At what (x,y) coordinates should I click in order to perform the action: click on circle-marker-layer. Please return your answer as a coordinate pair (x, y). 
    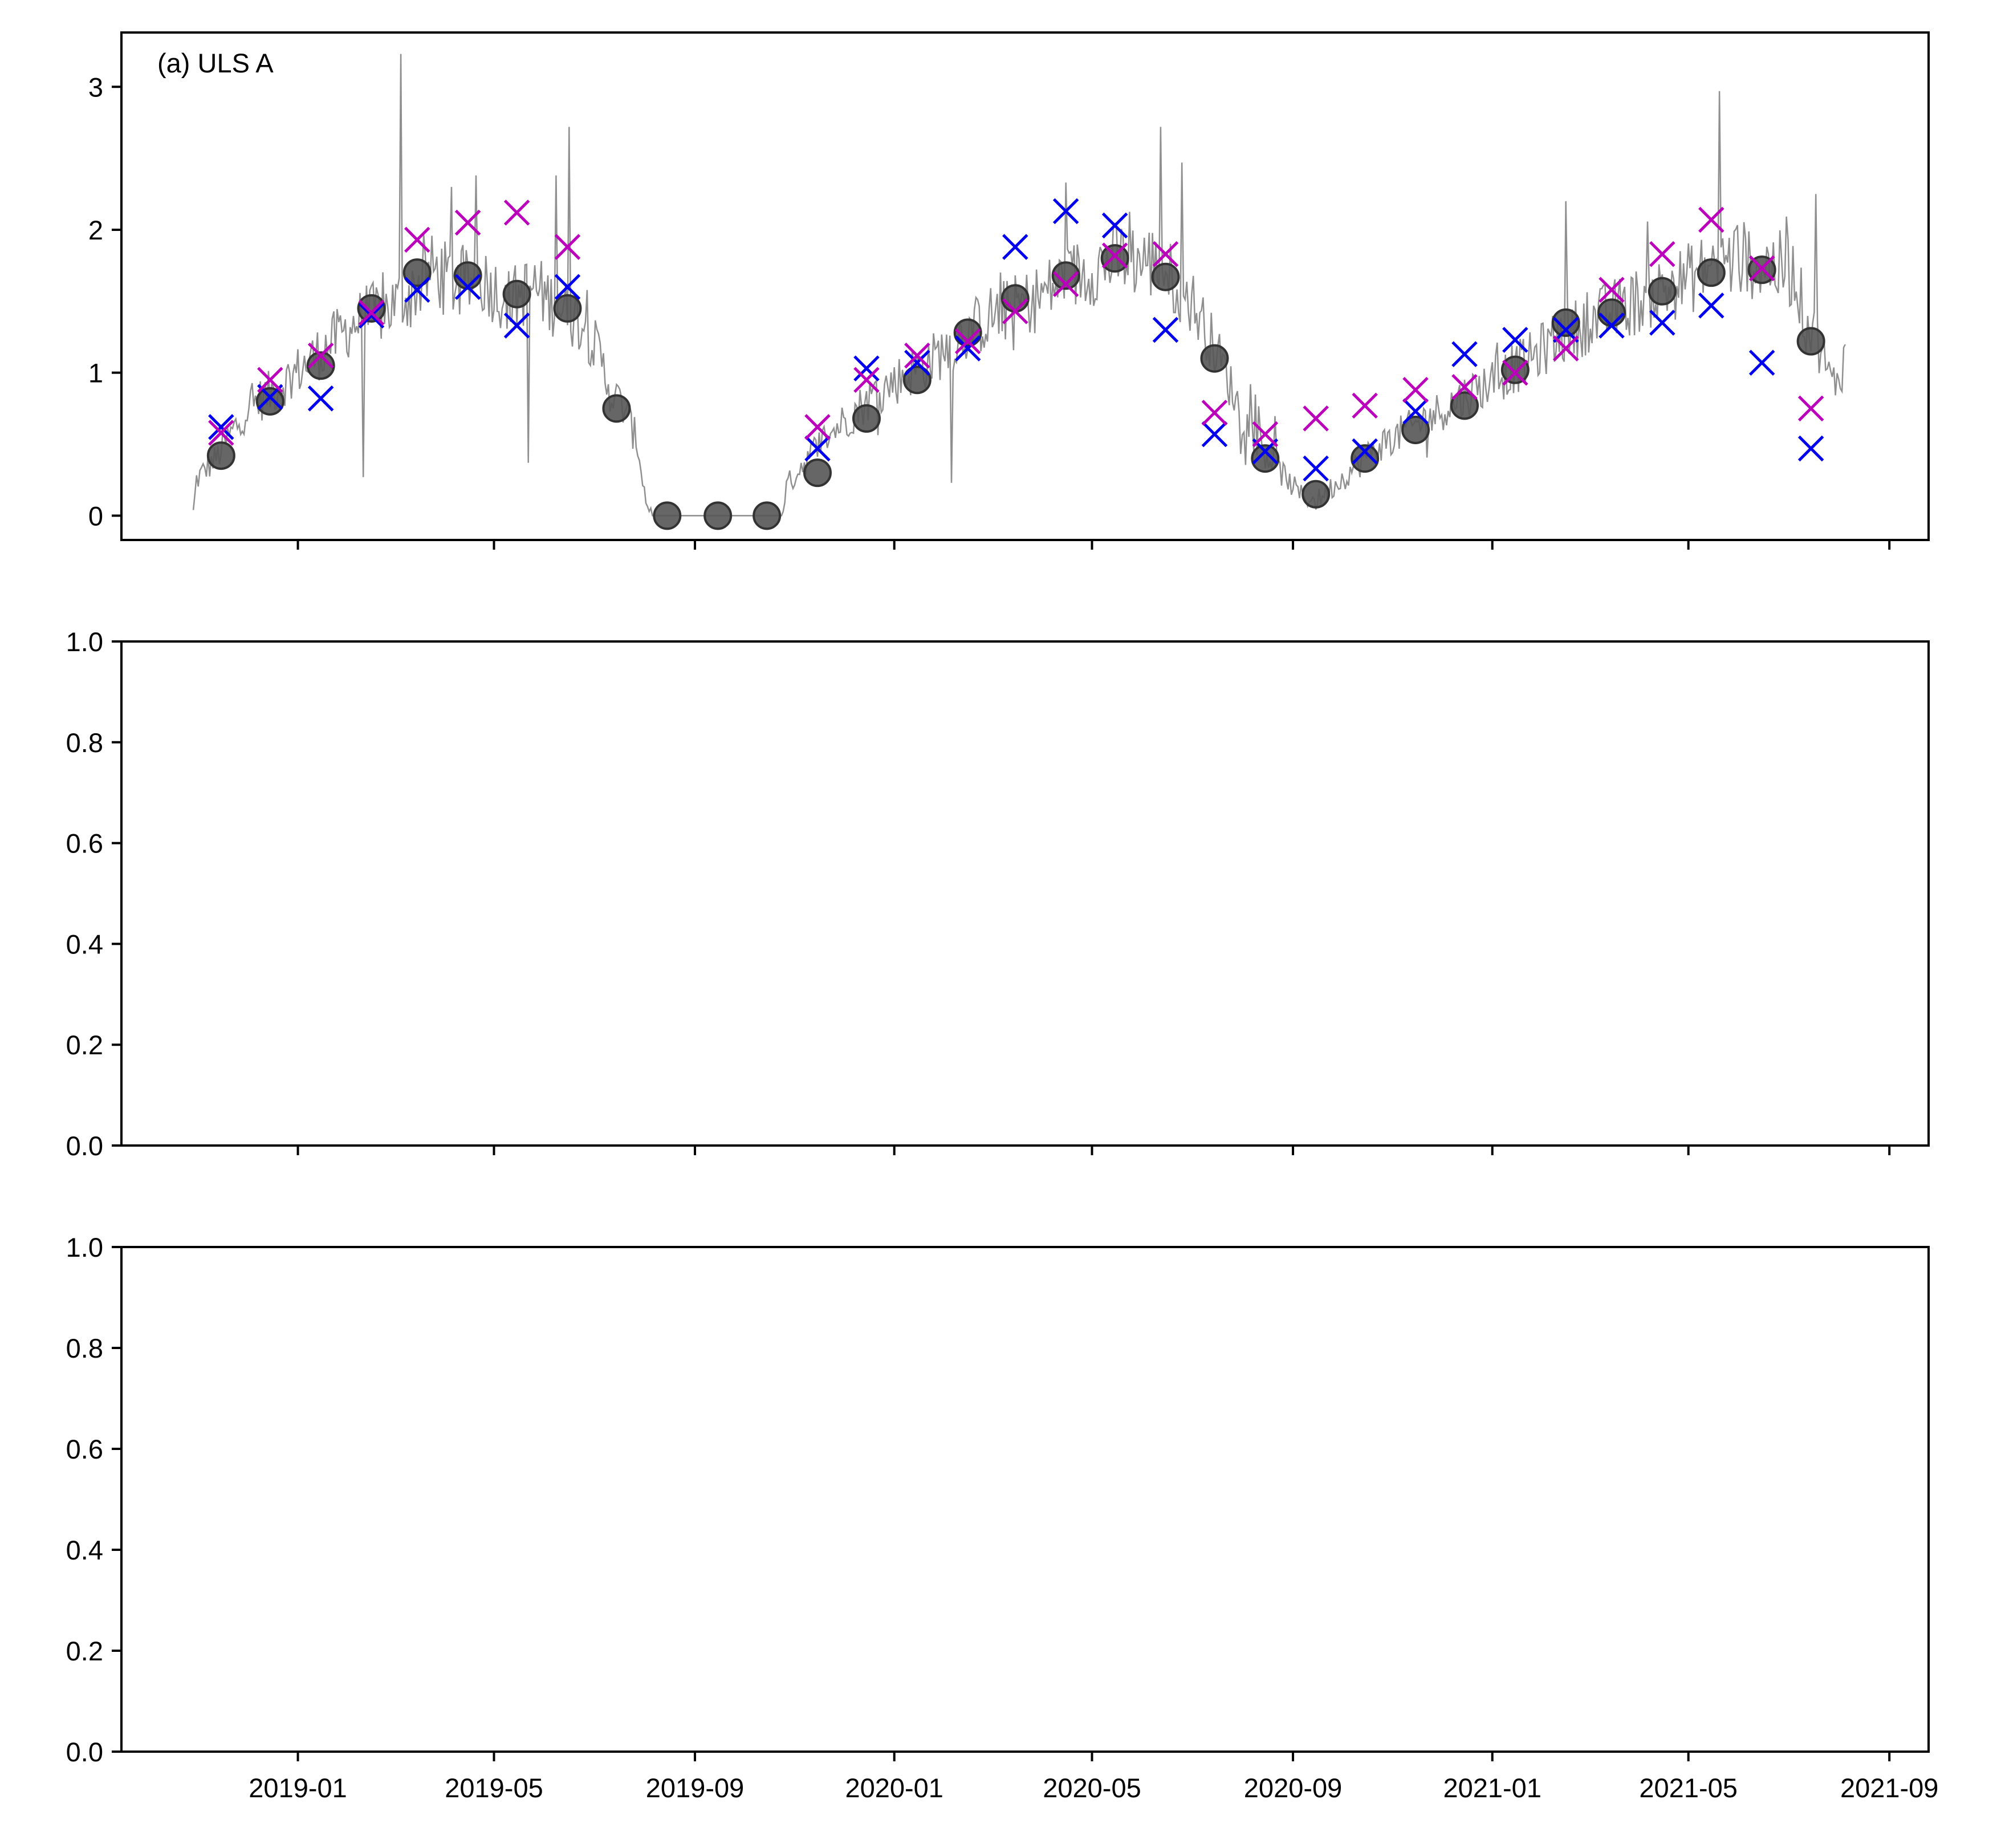
    Looking at the image, I should click on (1015, 387).